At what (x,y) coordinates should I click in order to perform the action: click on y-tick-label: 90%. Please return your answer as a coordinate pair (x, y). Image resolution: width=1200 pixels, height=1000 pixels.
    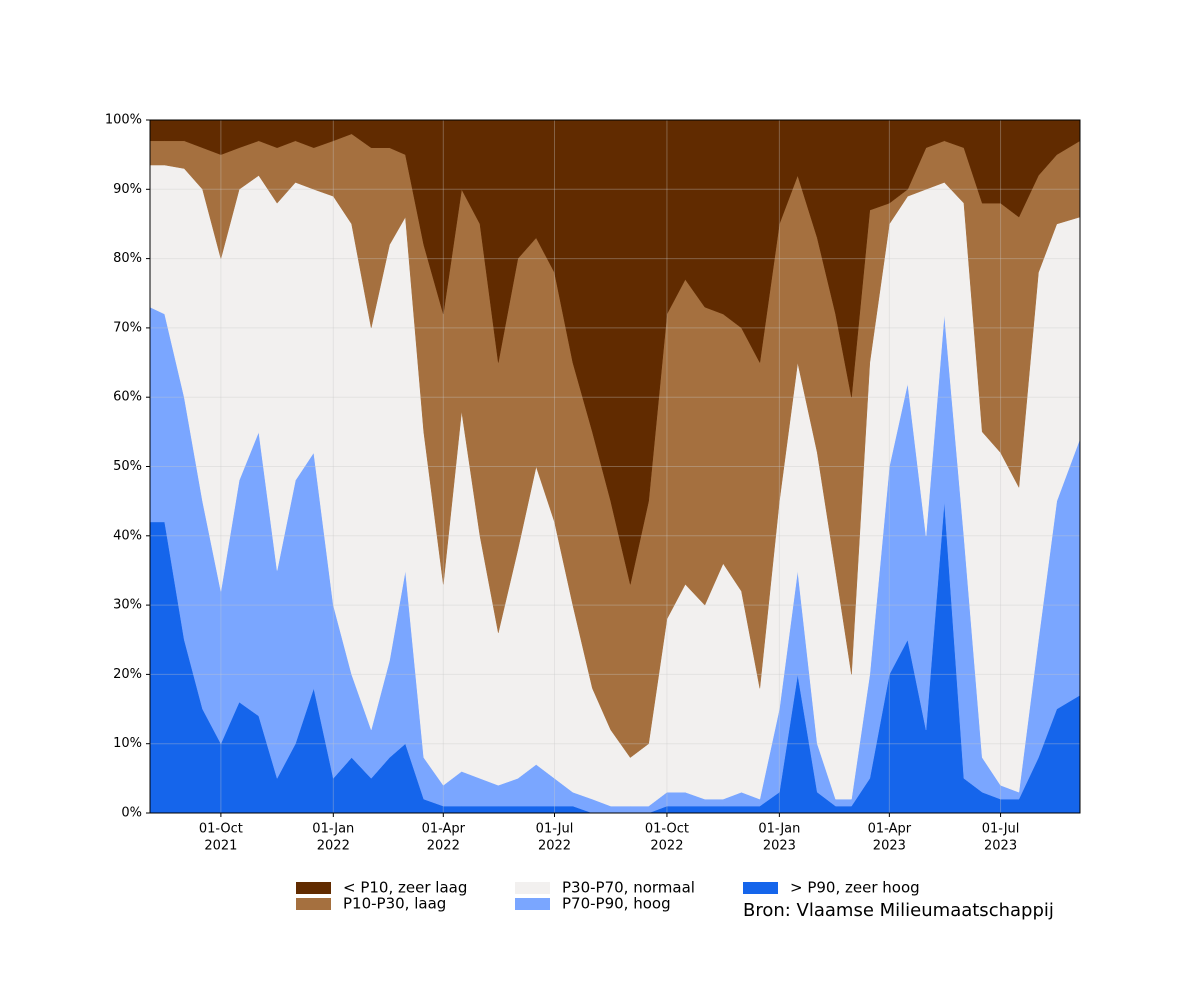
    Looking at the image, I should click on (127, 189).